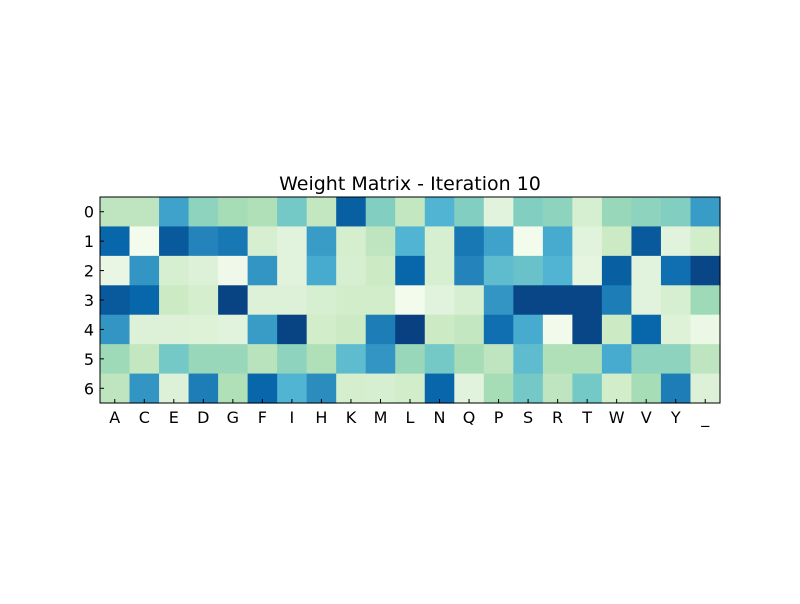 The height and width of the screenshot is (604, 800). Describe the element at coordinates (675, 417) in the screenshot. I see `x-tick-label: Y` at that location.